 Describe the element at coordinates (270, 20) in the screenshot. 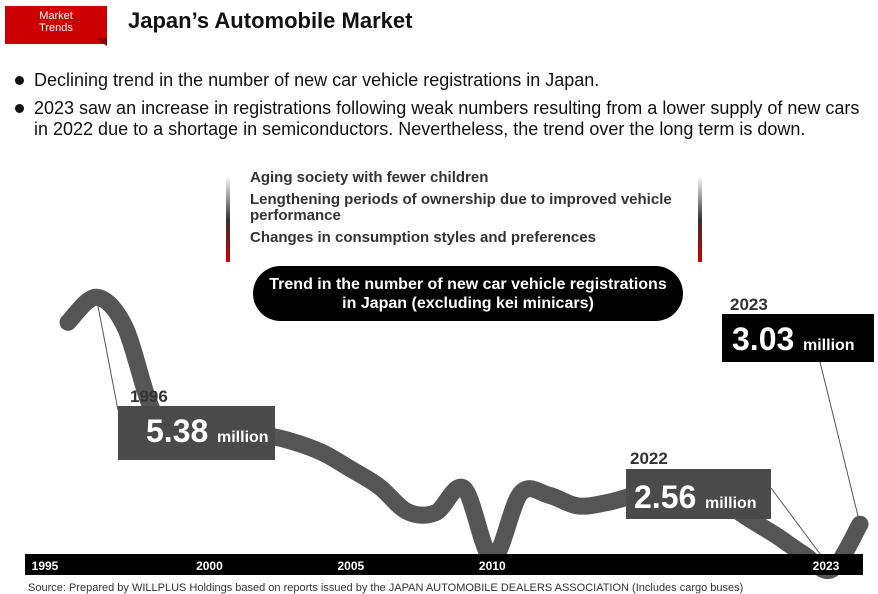

I see `page-title: Japan’s Automobile Market` at that location.